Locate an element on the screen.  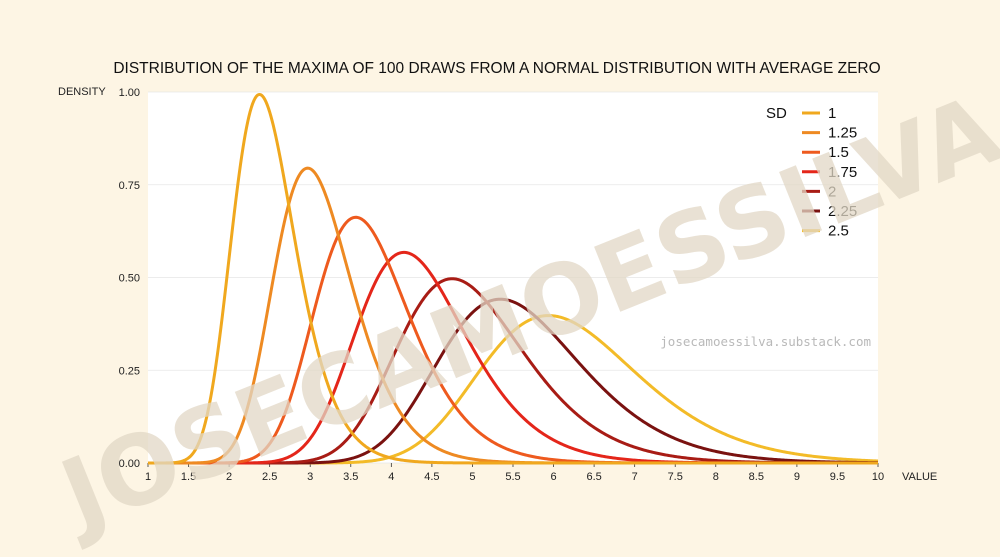
x-tick-label: 5 is located at coordinates (472, 477).